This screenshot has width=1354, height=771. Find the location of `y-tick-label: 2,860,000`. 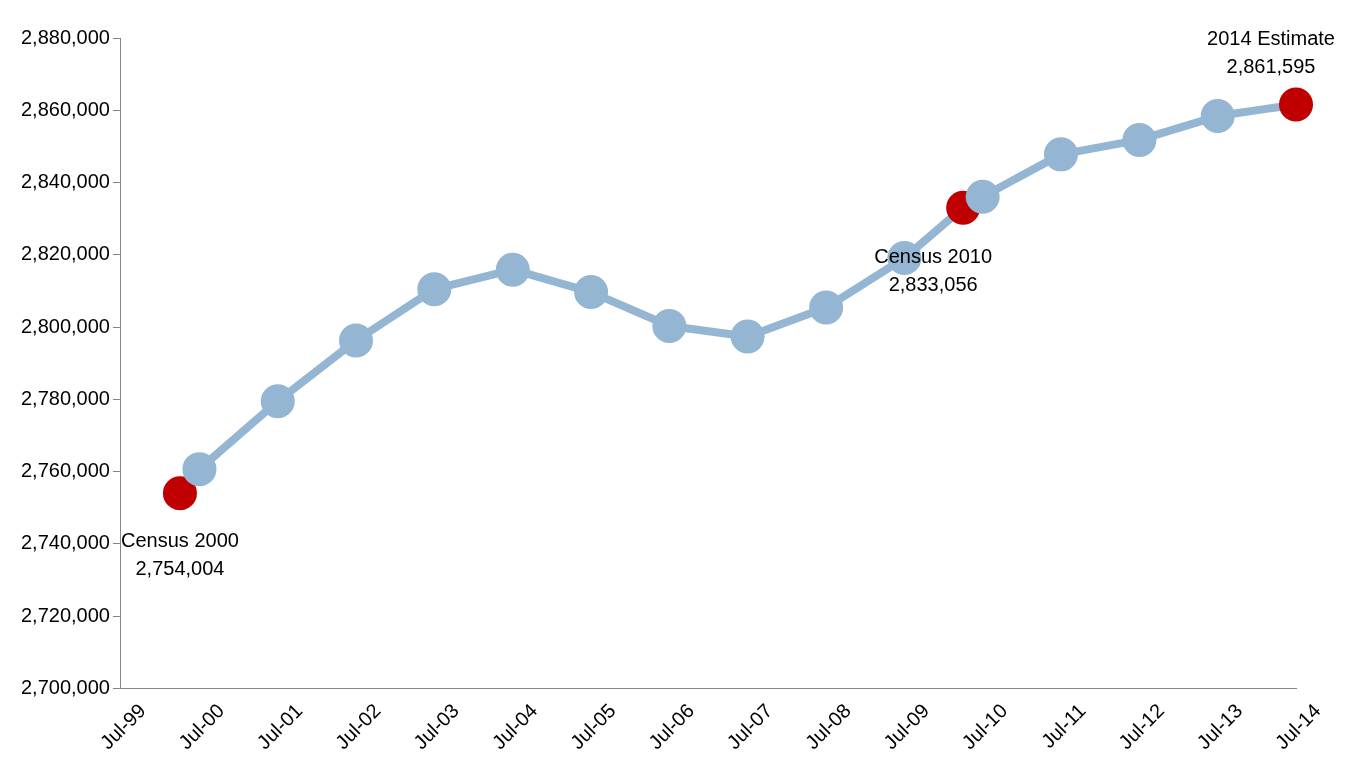

y-tick-label: 2,860,000 is located at coordinates (65, 108).